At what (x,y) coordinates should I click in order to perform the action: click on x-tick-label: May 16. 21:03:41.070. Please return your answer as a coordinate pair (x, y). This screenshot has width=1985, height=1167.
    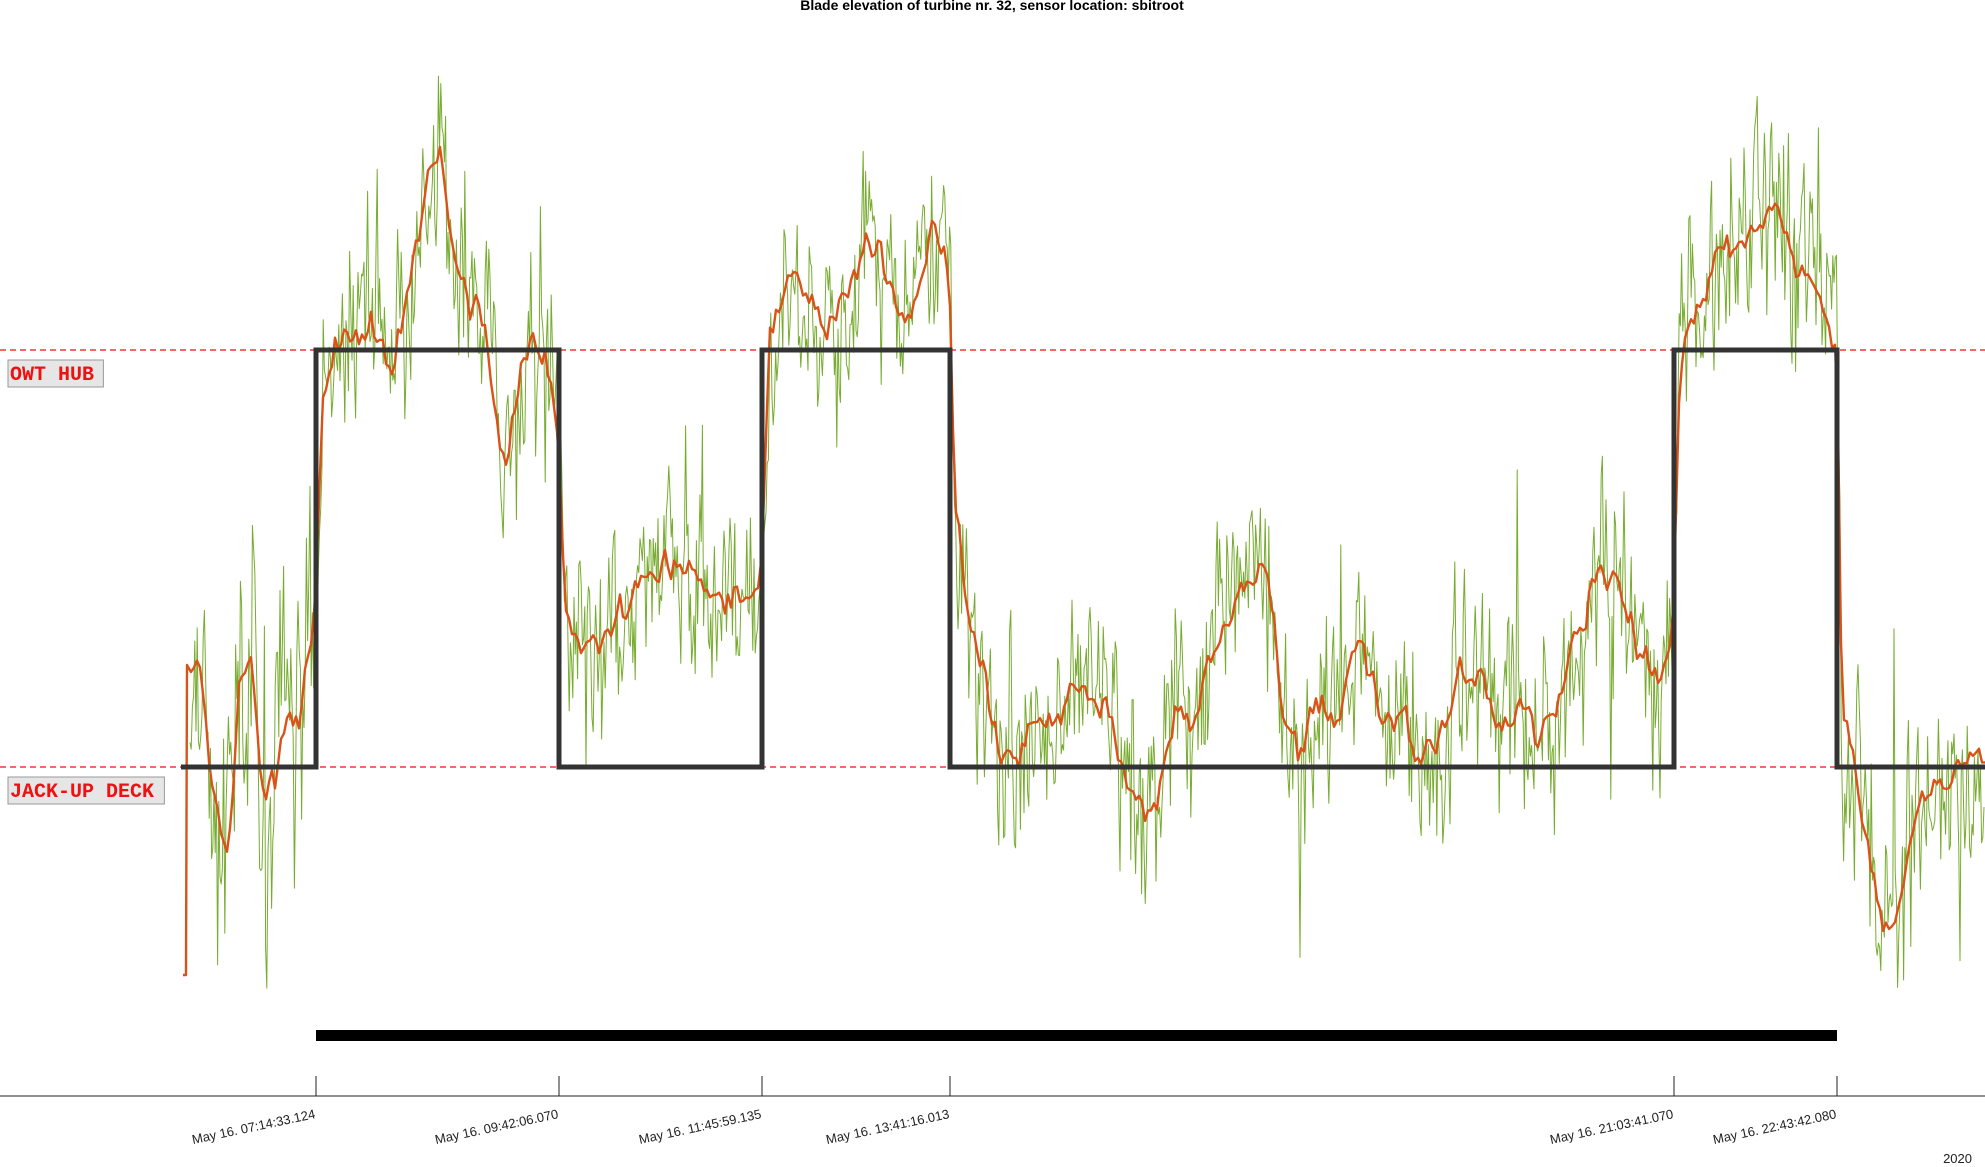
    Looking at the image, I should click on (1611, 1126).